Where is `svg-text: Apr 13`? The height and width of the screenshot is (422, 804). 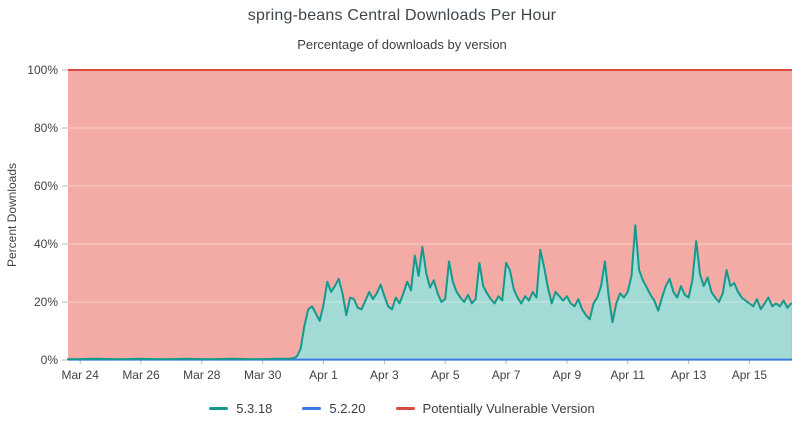
svg-text: Apr 13 is located at coordinates (689, 375).